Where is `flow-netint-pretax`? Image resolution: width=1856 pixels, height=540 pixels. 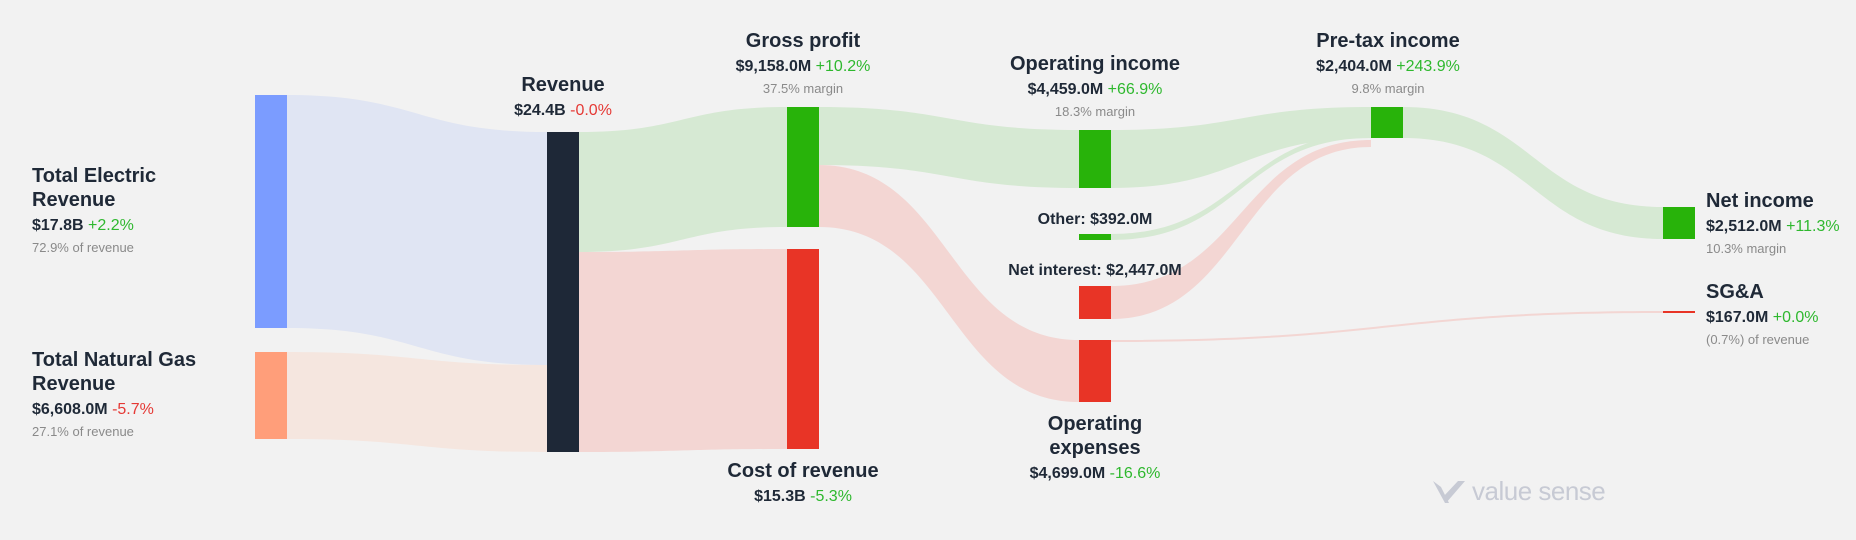
flow-netint-pretax is located at coordinates (1241, 229).